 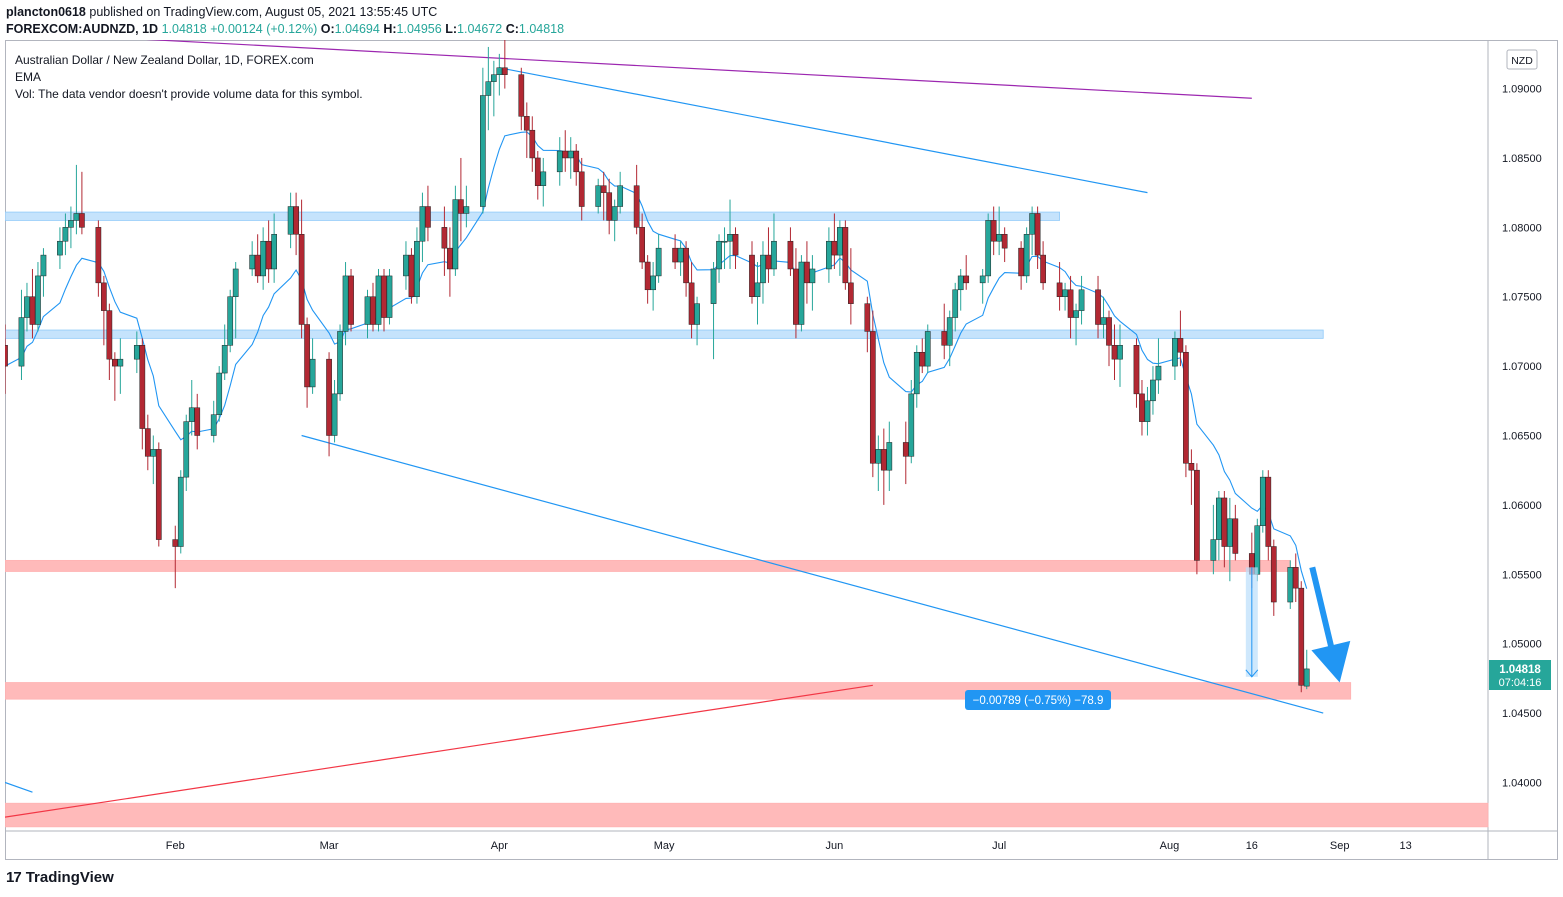 What do you see at coordinates (329, 846) in the screenshot?
I see `x-tick-label: Mar` at bounding box center [329, 846].